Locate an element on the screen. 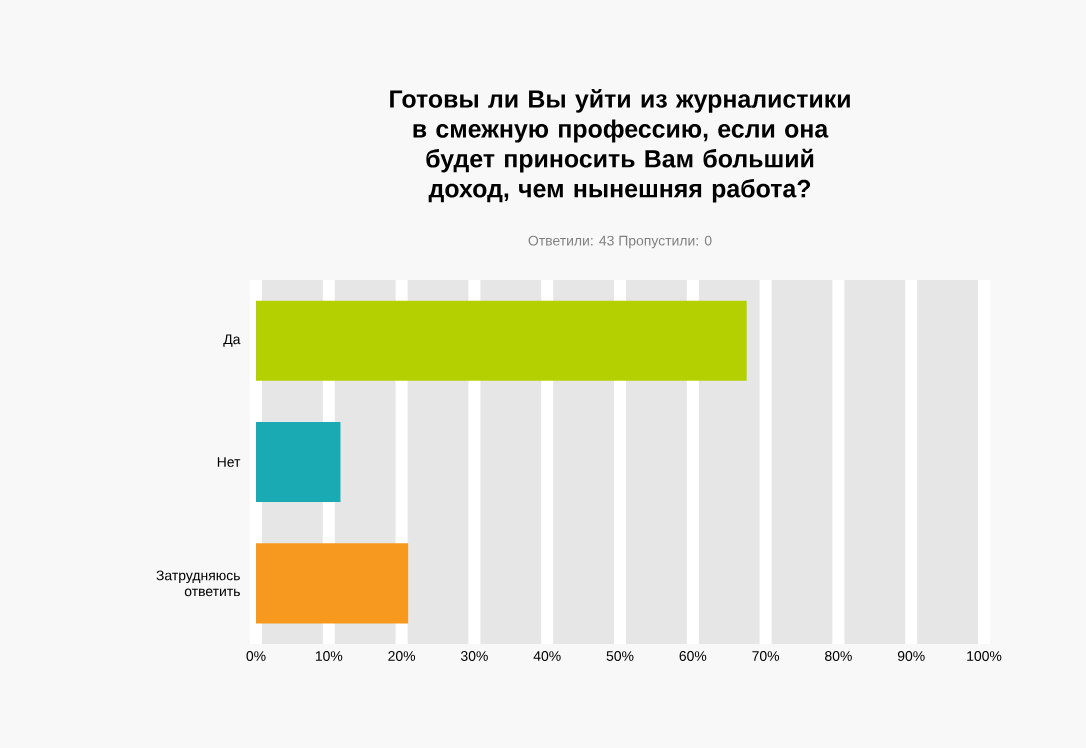  chart-title: Готовы ли Вы уйти из журналистики в смежную профессию, если она будет приносить Вам больший доход, чем нынешняя работа? is located at coordinates (620, 146).